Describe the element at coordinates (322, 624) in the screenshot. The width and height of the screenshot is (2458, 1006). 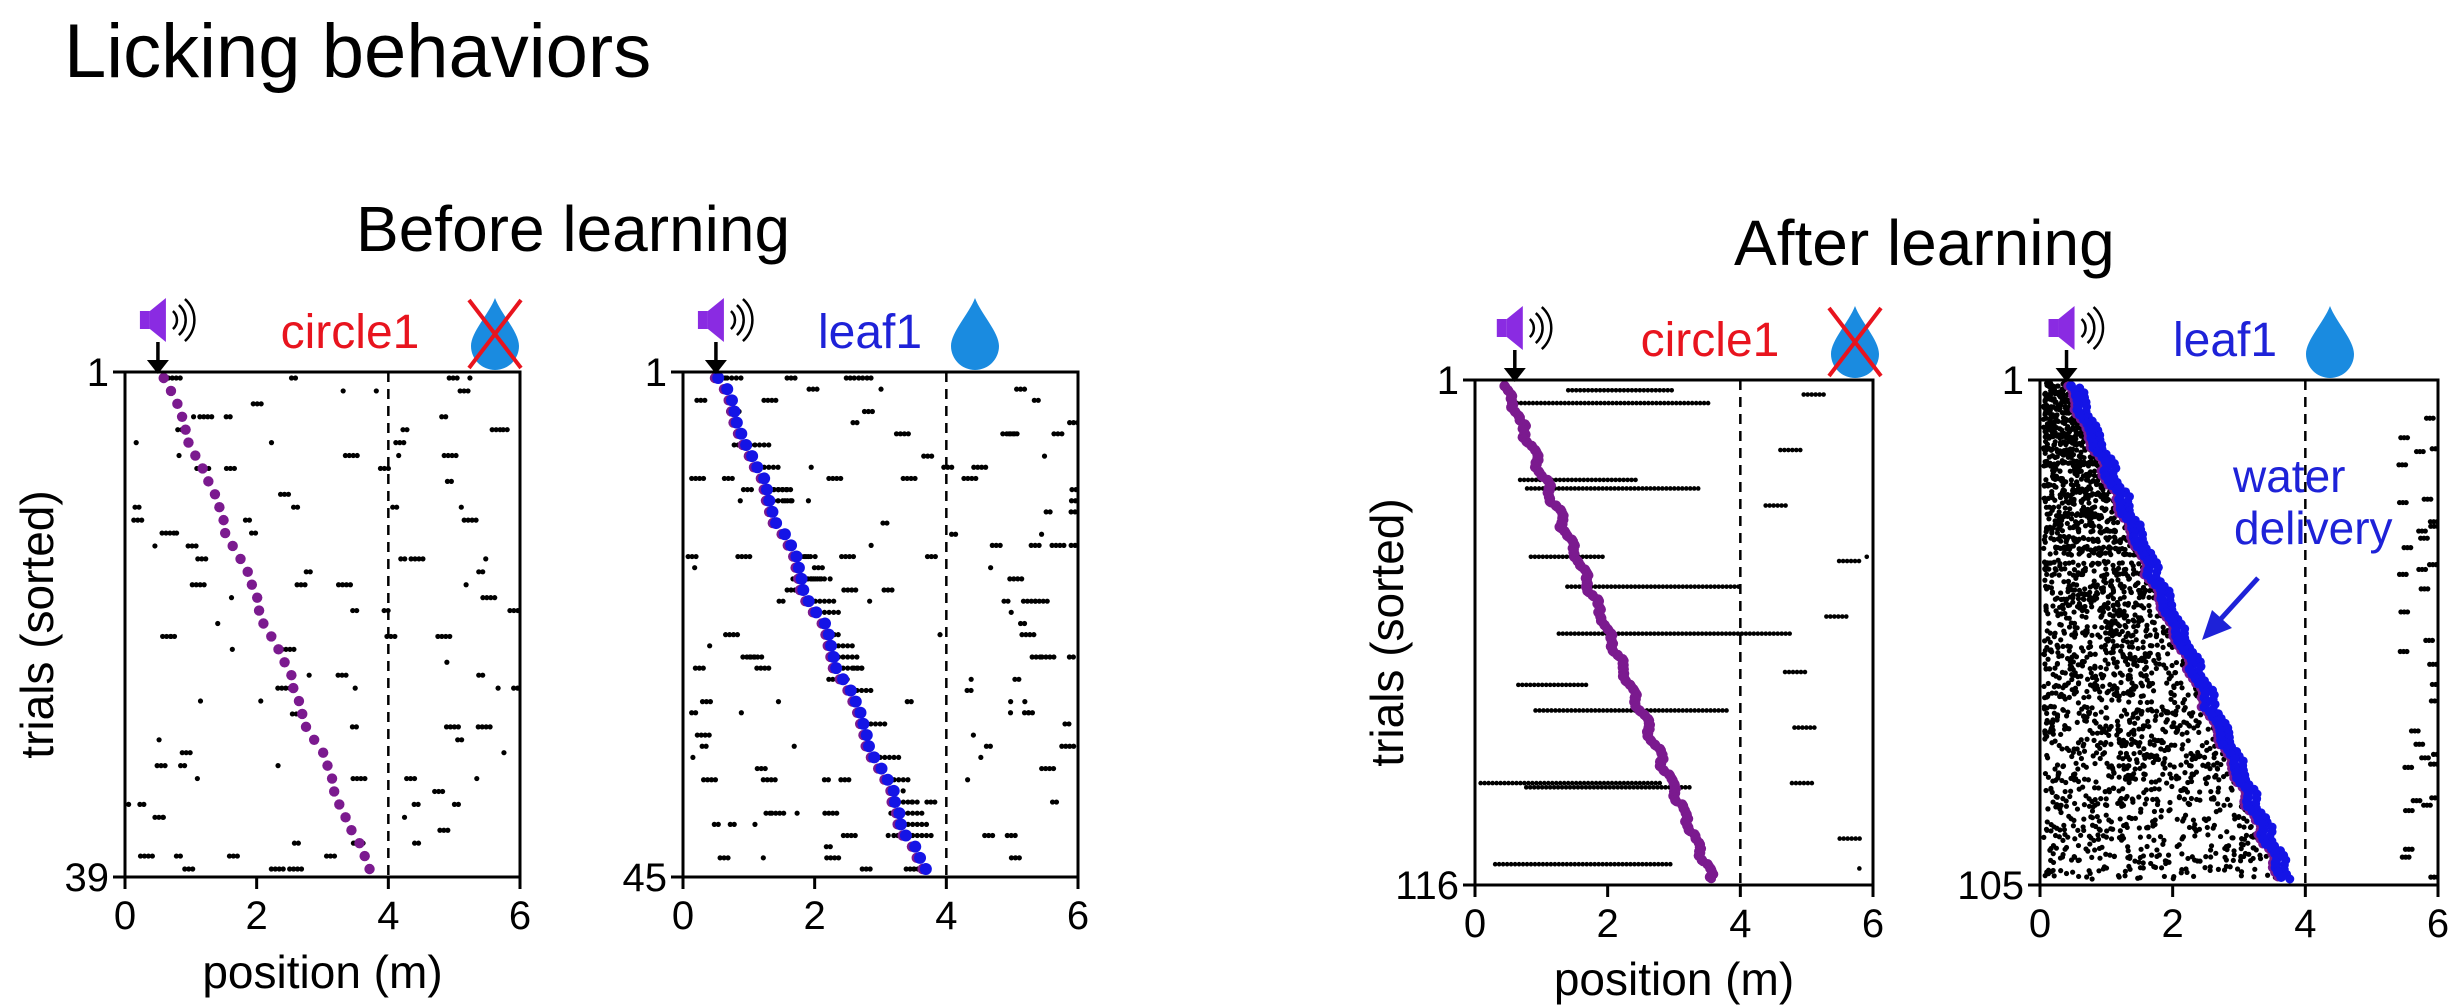
I see `plot-frame` at that location.